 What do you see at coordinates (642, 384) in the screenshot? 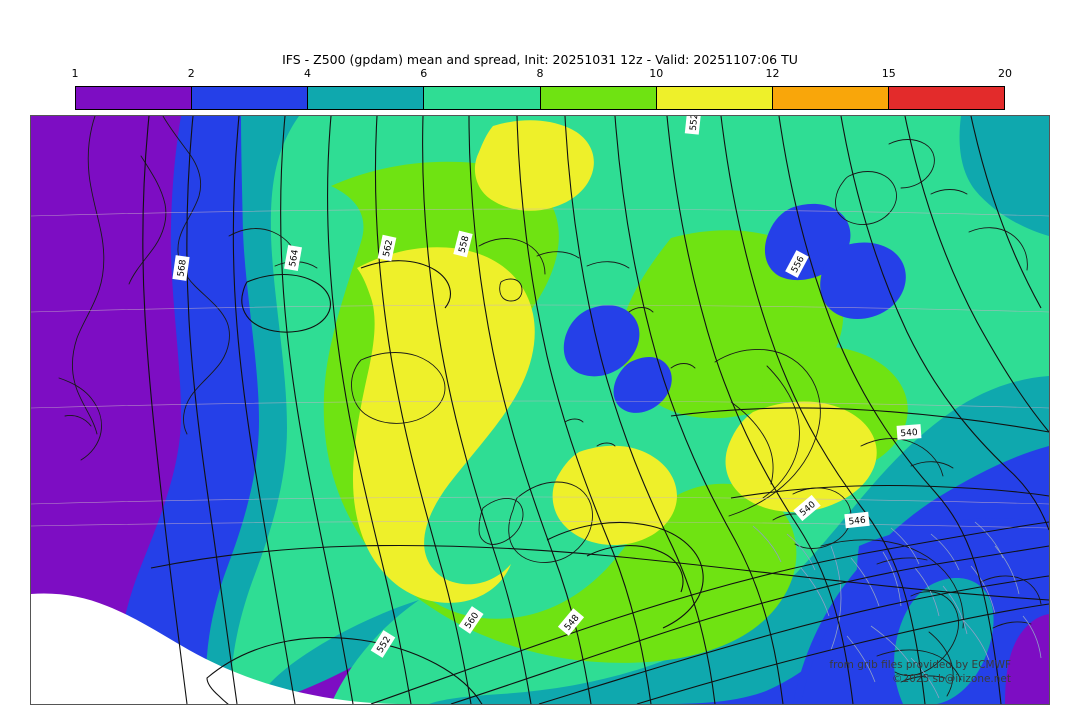
I see `pocket-2-4-b` at bounding box center [642, 384].